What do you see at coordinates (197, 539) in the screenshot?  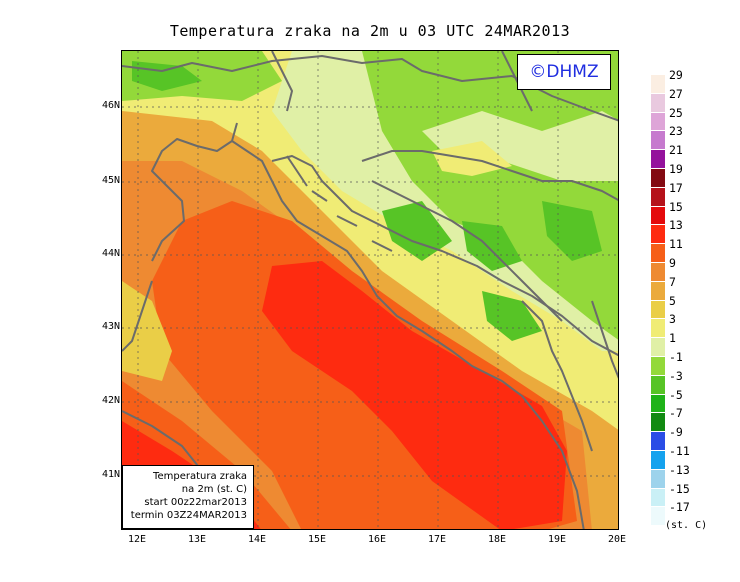 I see `lon-label-13e: 13E` at bounding box center [197, 539].